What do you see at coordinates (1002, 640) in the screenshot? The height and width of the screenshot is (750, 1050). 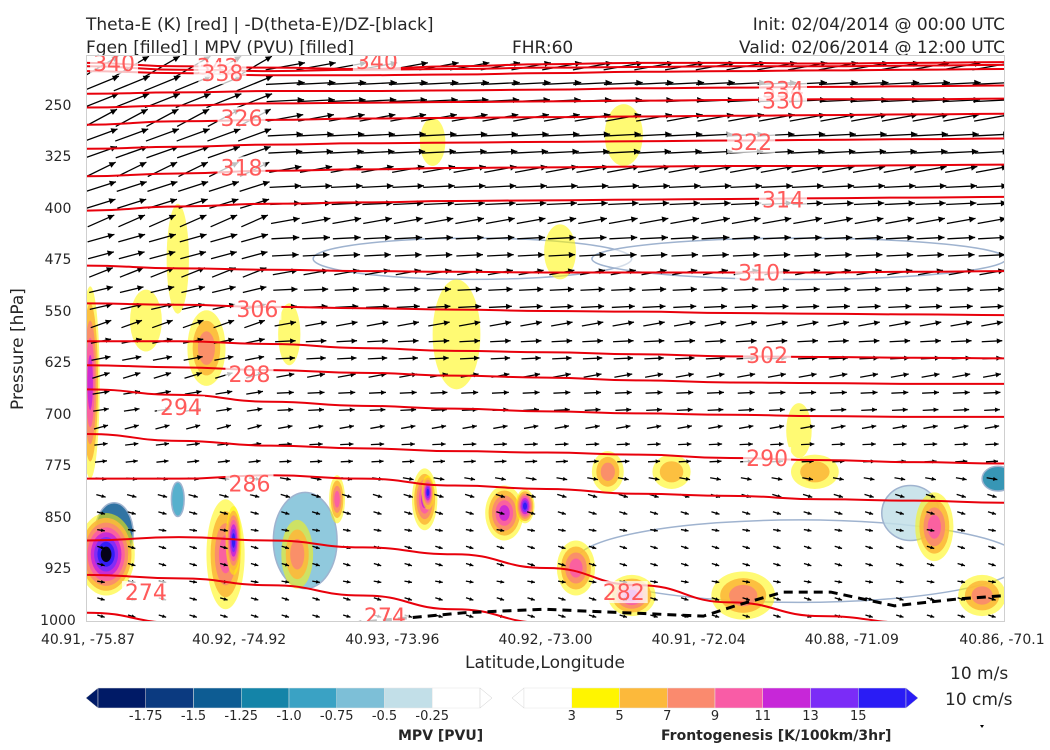 I see `x-tick-6: 40.86, -70.1` at bounding box center [1002, 640].